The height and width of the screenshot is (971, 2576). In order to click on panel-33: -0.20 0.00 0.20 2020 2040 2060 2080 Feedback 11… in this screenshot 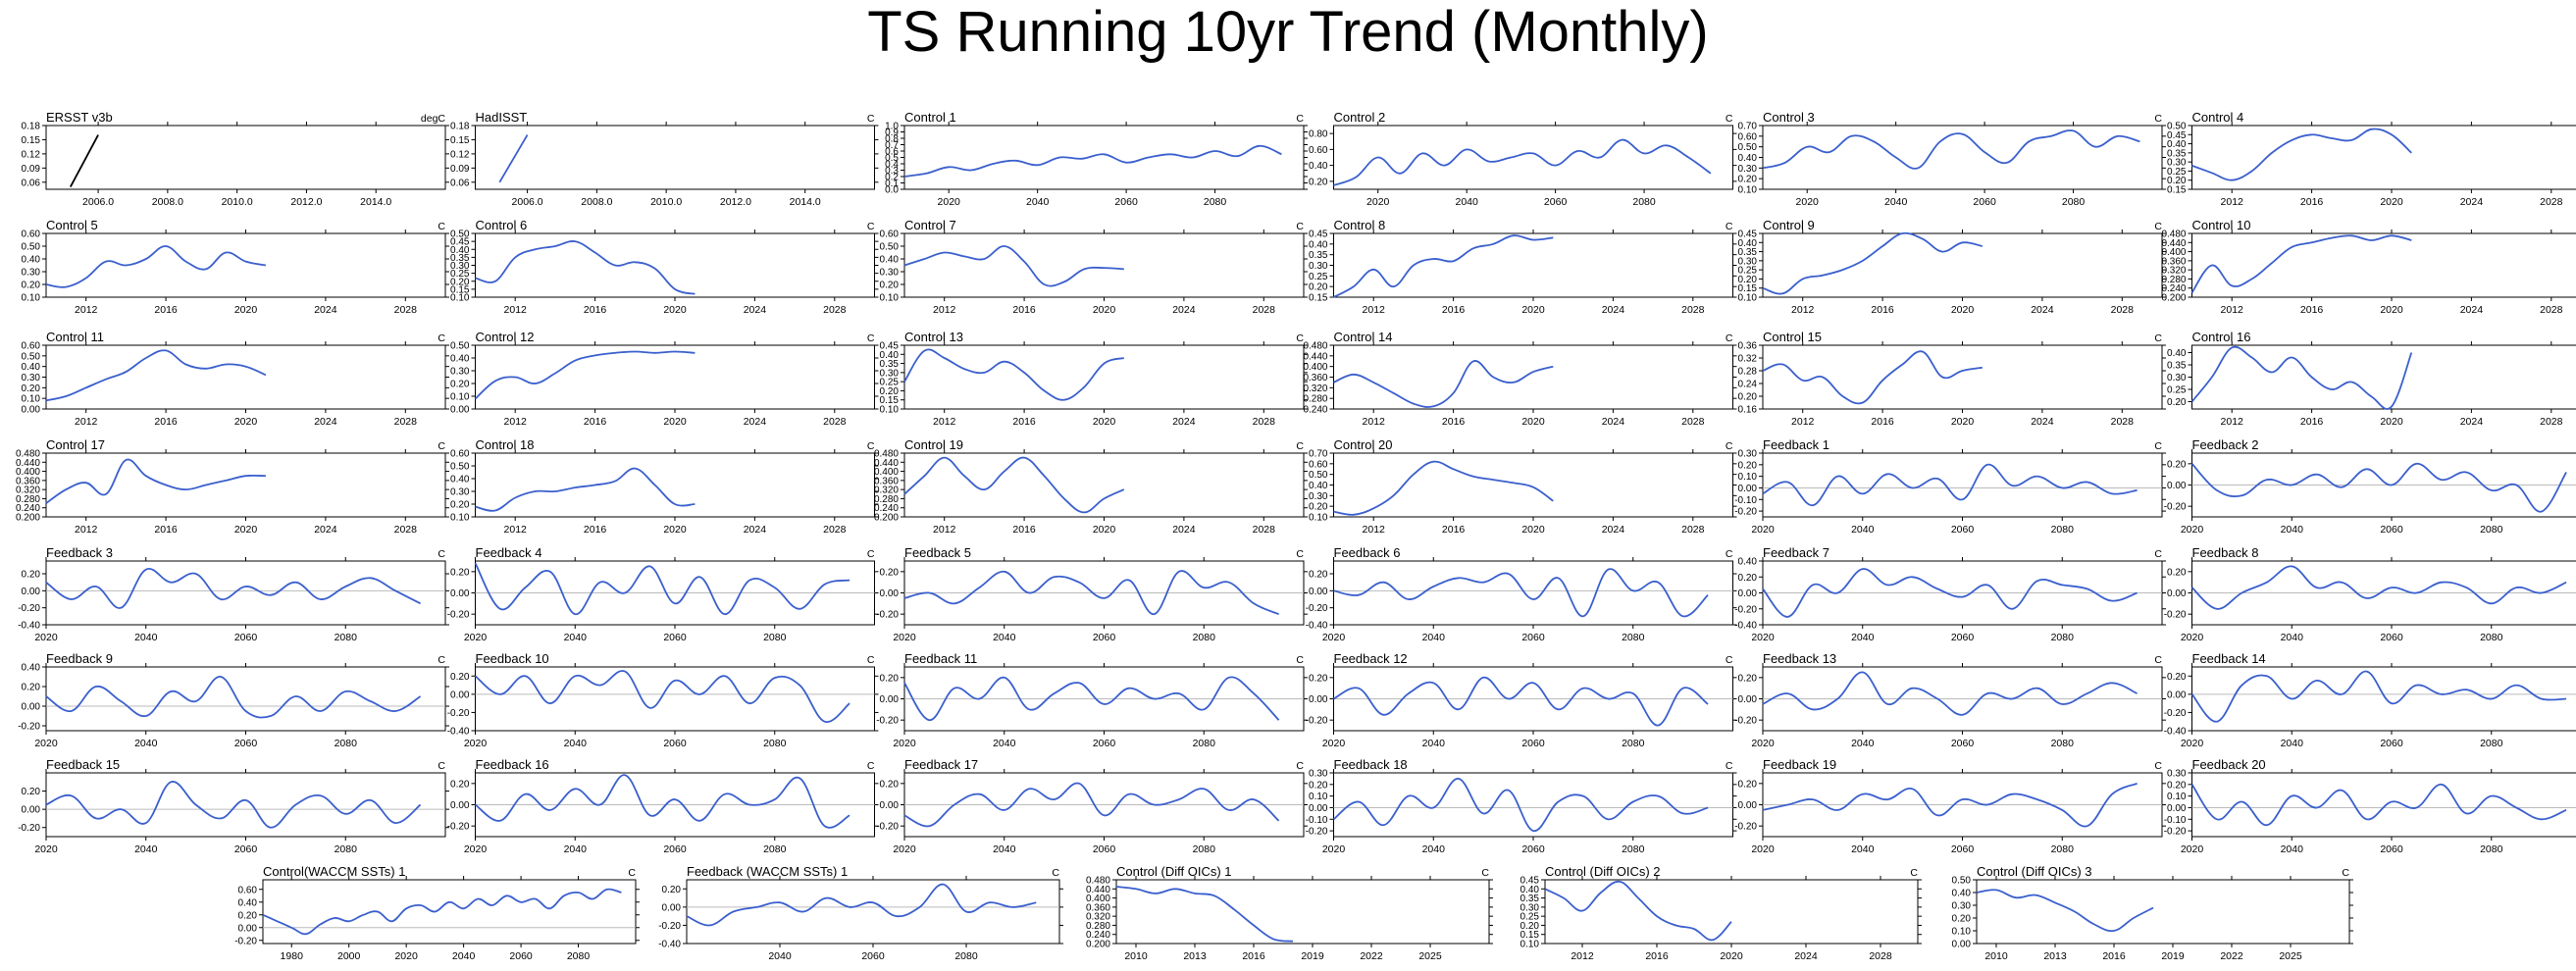, I will do `click(1092, 700)`.